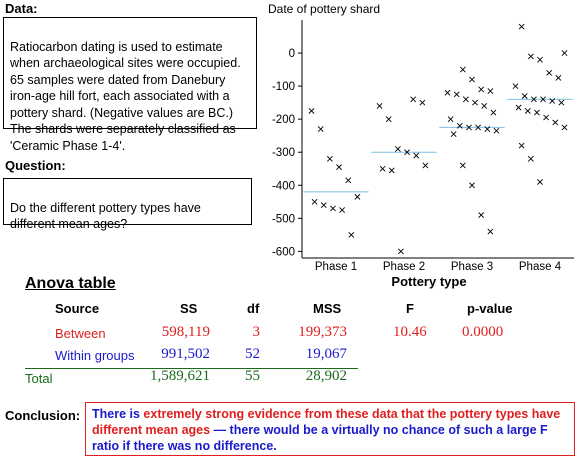 This screenshot has width=582, height=459. I want to click on total-ss: 1,589,621, so click(180, 376).